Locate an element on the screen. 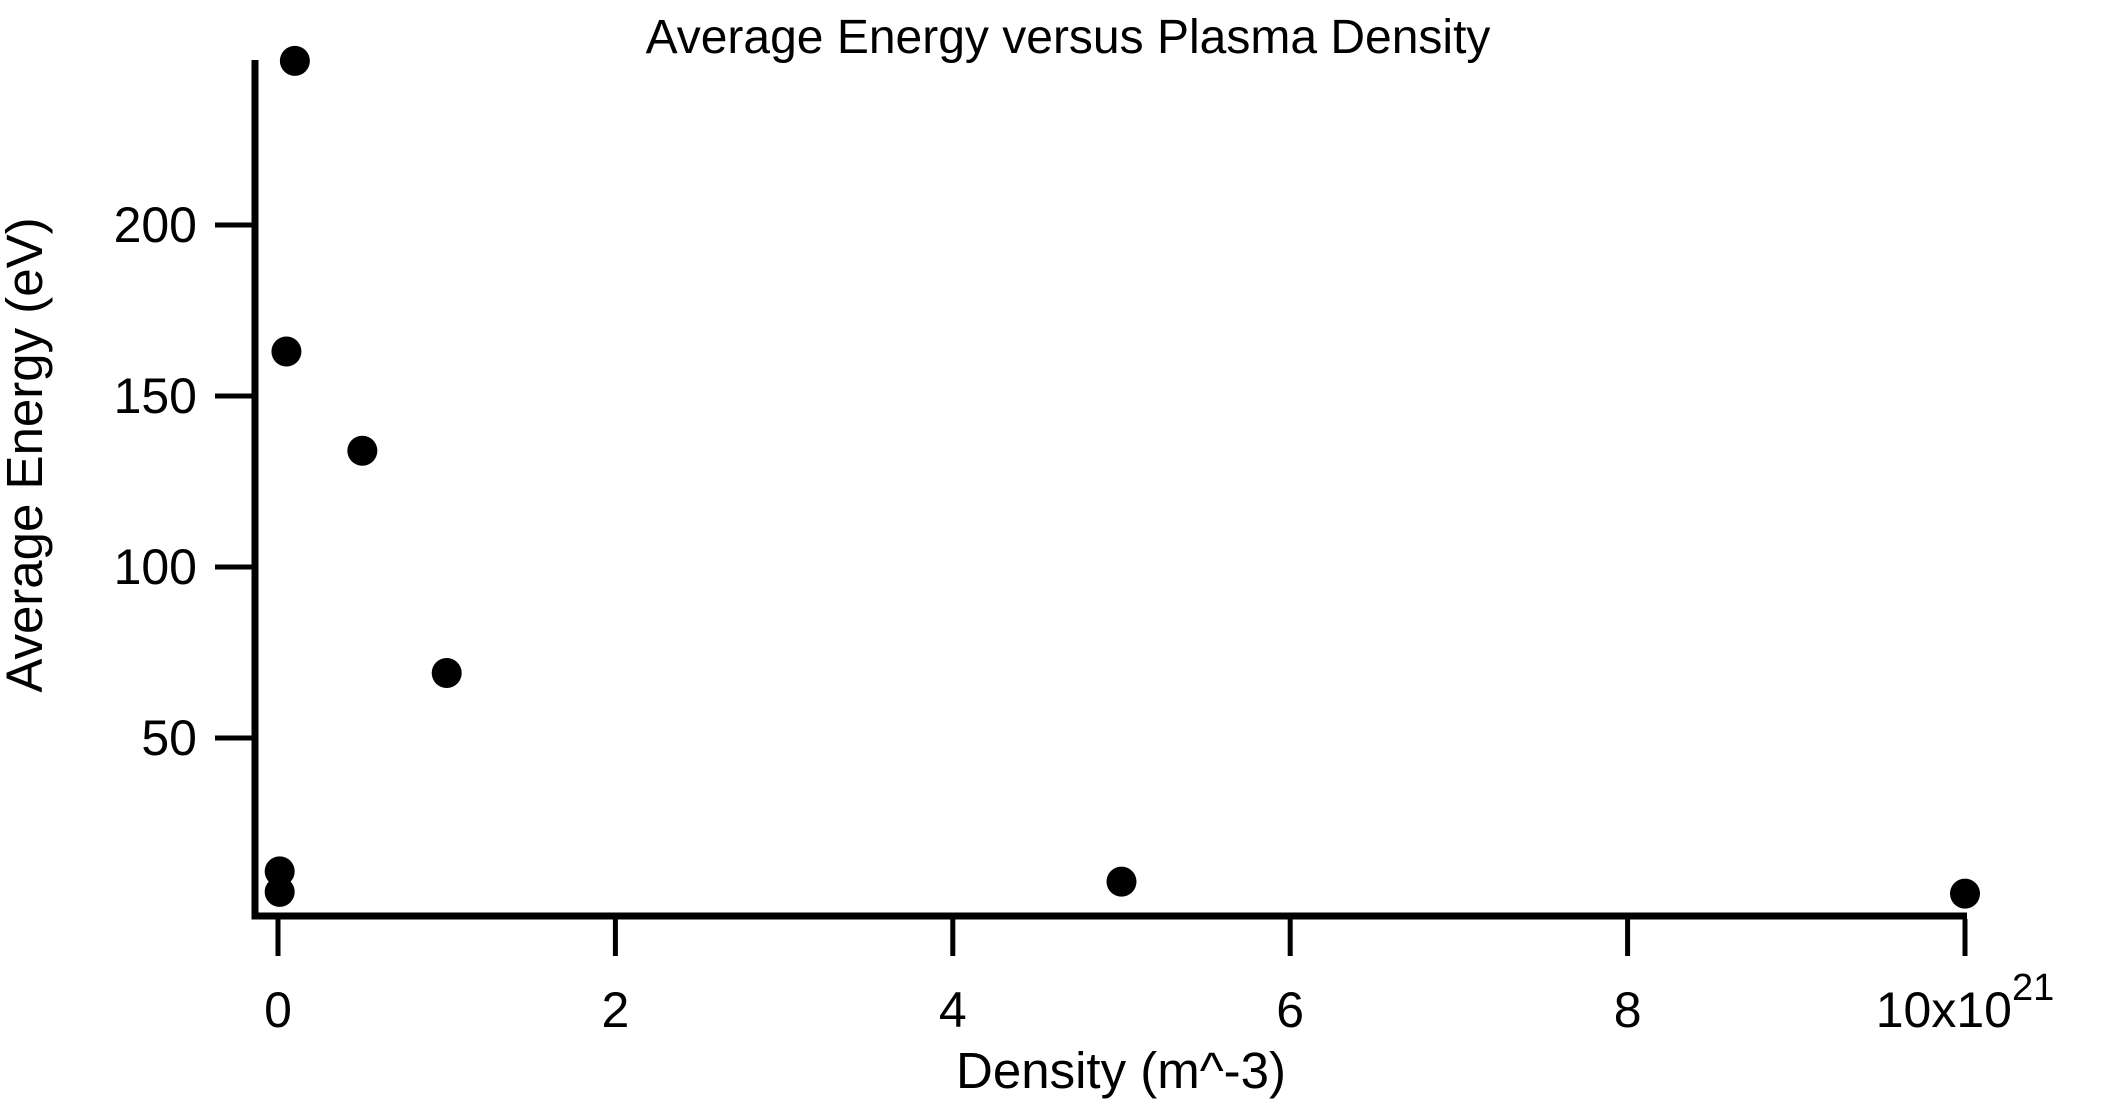 The image size is (2101, 1114). x-tick-label: 4 is located at coordinates (953, 1010).